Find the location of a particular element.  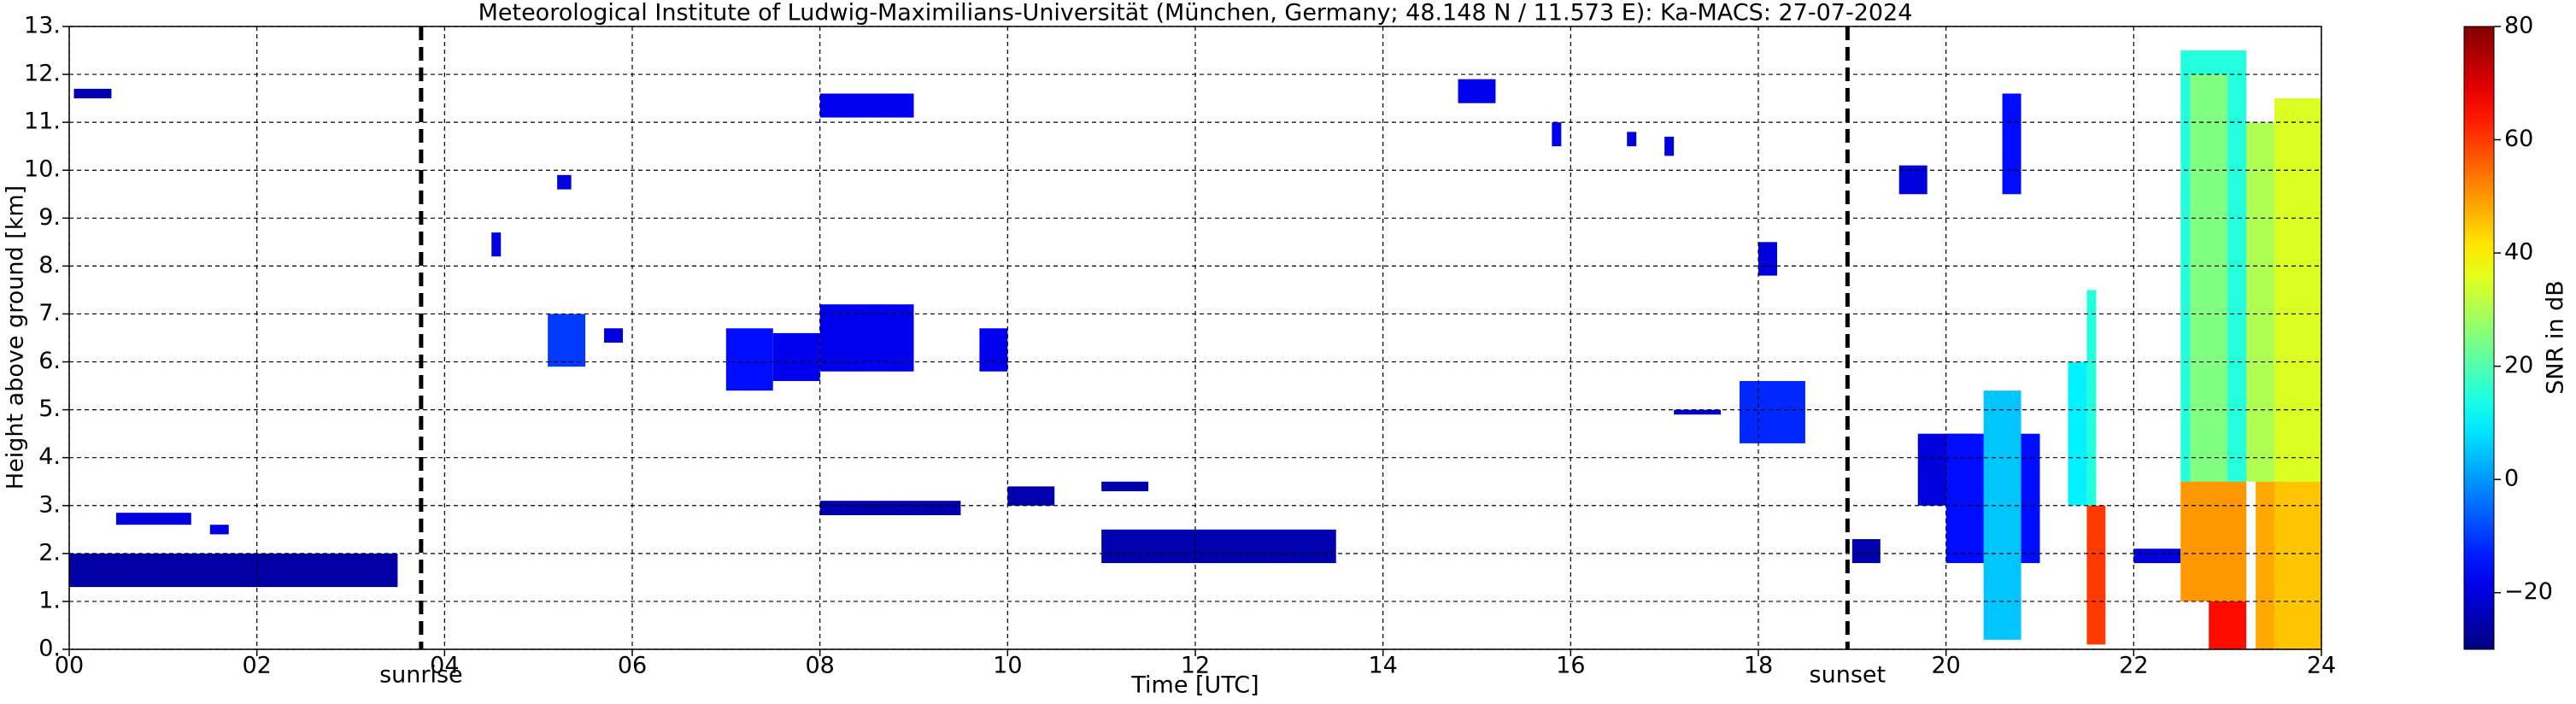

x-tick-label: 12 is located at coordinates (1195, 666).